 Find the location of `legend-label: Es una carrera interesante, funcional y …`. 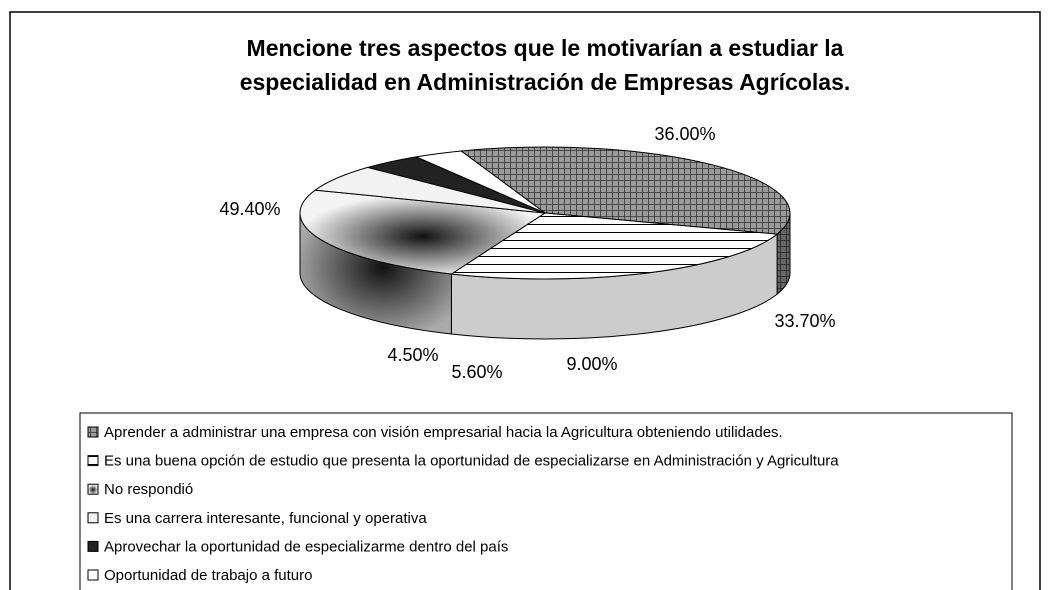

legend-label: Es una carrera interesante, funcional y … is located at coordinates (265, 518).